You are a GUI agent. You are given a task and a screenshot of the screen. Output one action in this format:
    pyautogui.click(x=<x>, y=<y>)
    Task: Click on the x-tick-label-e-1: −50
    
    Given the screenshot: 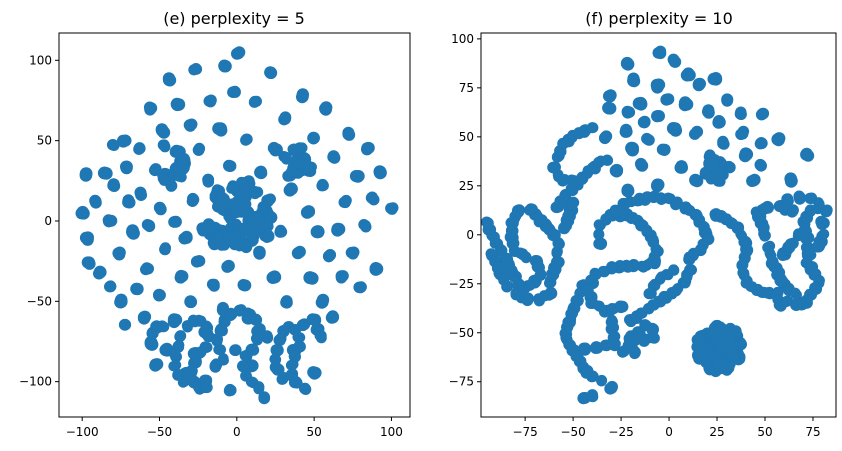 What is the action you would take?
    pyautogui.click(x=159, y=432)
    